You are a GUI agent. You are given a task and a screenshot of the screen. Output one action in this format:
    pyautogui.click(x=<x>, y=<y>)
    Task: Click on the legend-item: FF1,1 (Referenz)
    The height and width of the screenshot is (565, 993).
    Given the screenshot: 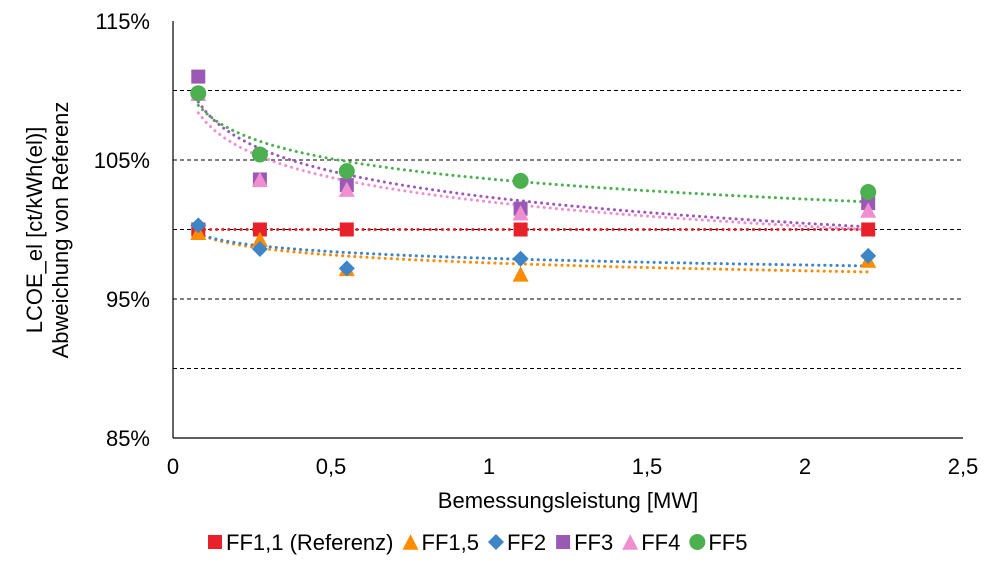 What is the action you would take?
    pyautogui.click(x=301, y=542)
    